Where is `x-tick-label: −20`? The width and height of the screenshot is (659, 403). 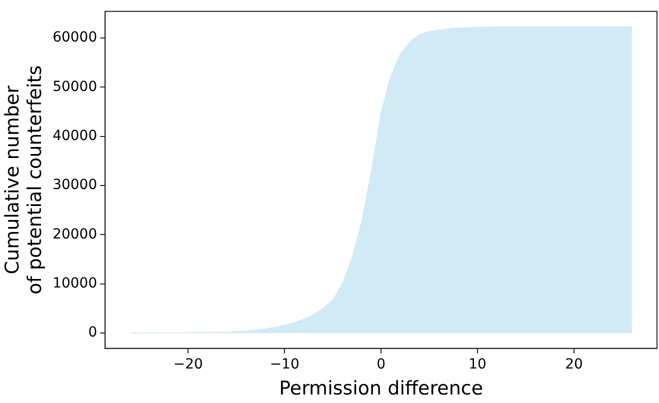 x-tick-label: −20 is located at coordinates (188, 364).